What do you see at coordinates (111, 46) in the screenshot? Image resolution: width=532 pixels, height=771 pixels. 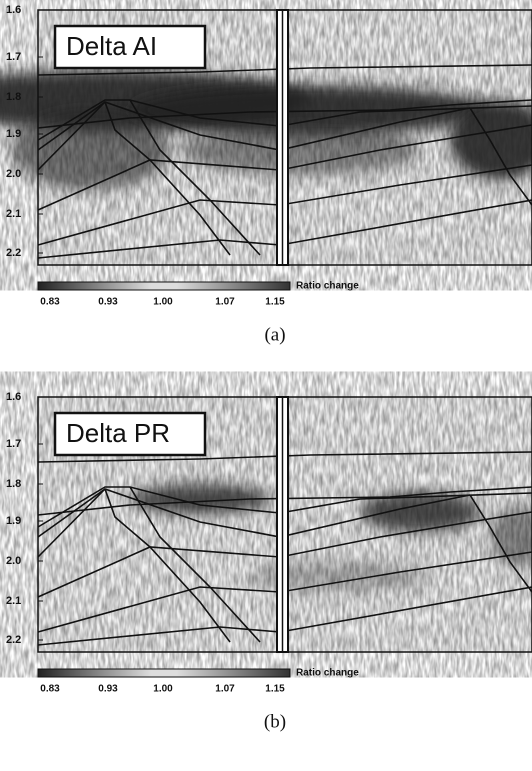 I see `panel-label: Delta AI` at bounding box center [111, 46].